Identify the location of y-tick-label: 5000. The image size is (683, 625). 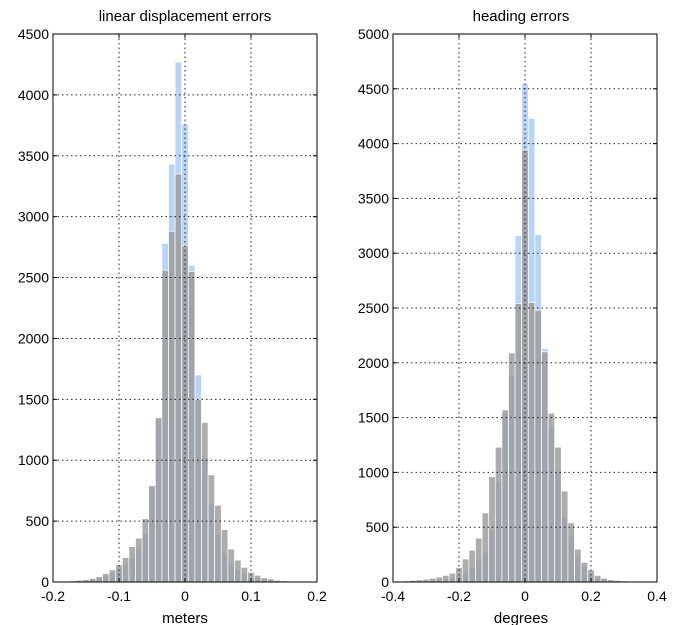
(373, 34).